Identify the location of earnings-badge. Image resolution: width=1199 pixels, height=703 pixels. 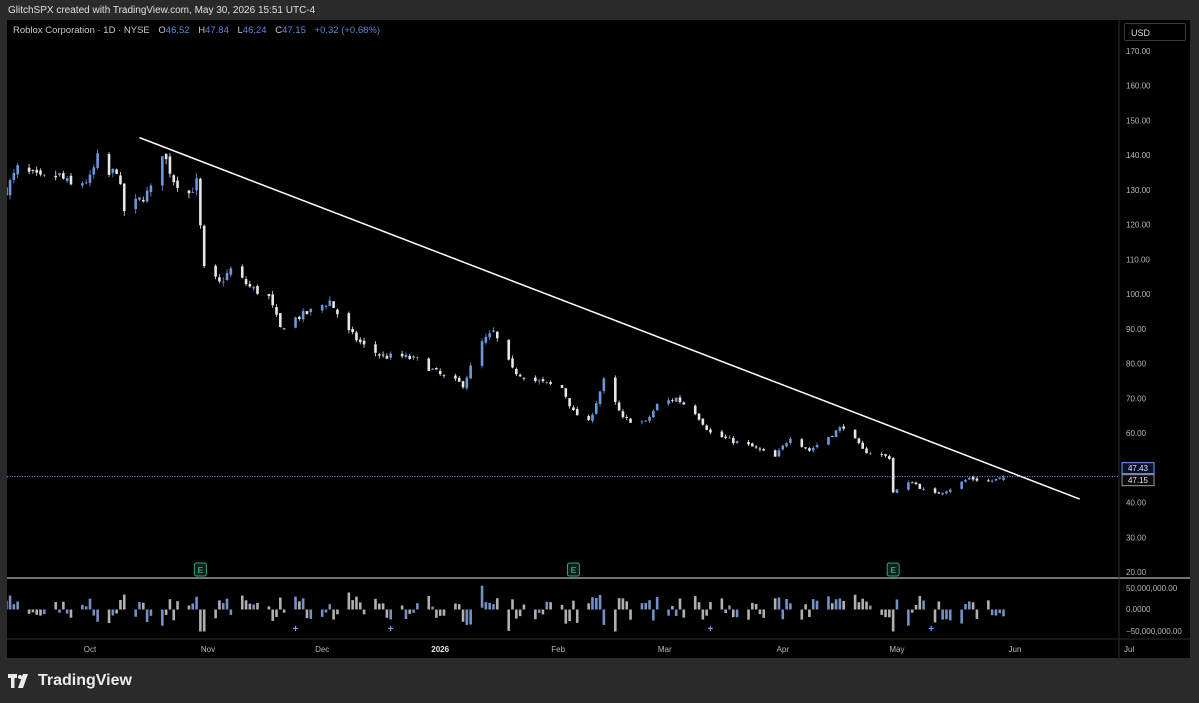
(893, 569).